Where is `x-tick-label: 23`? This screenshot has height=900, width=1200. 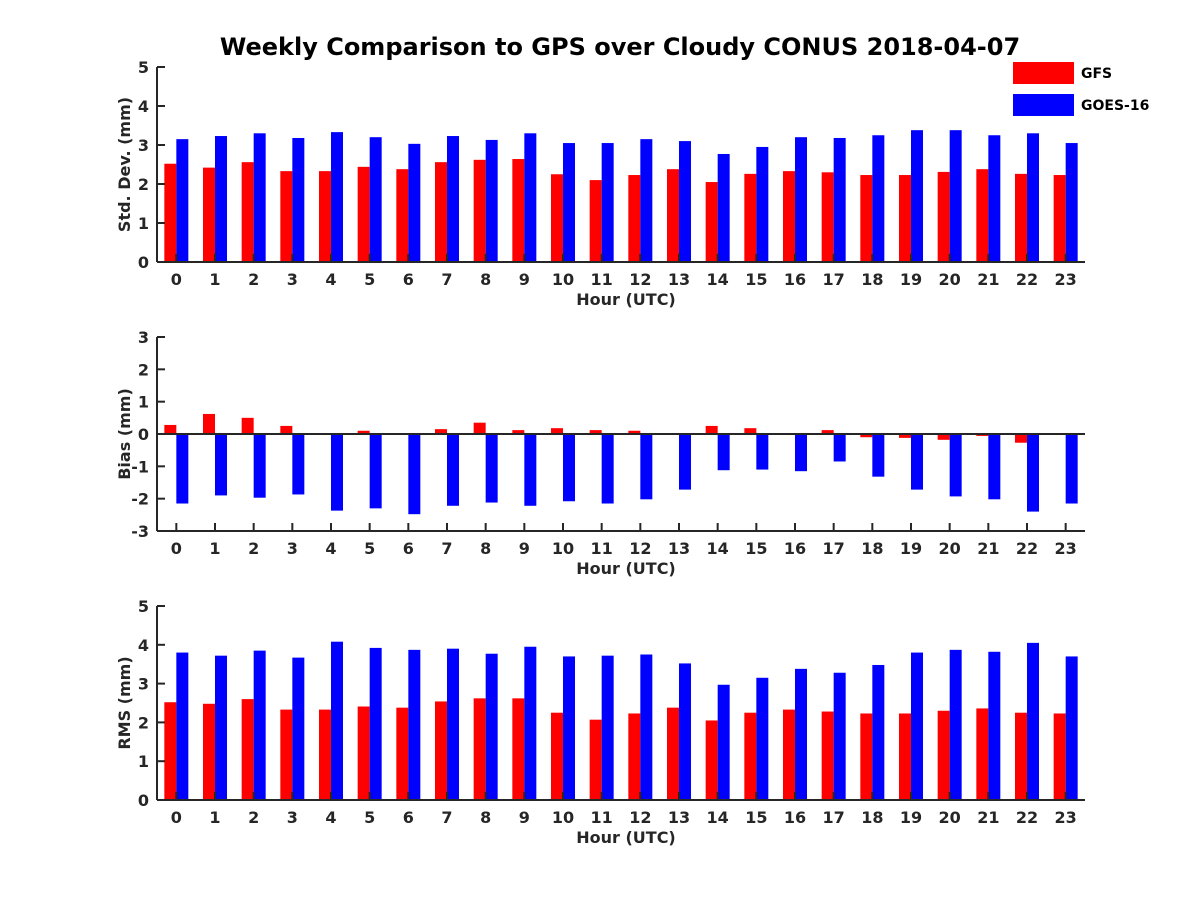 x-tick-label: 23 is located at coordinates (1066, 548).